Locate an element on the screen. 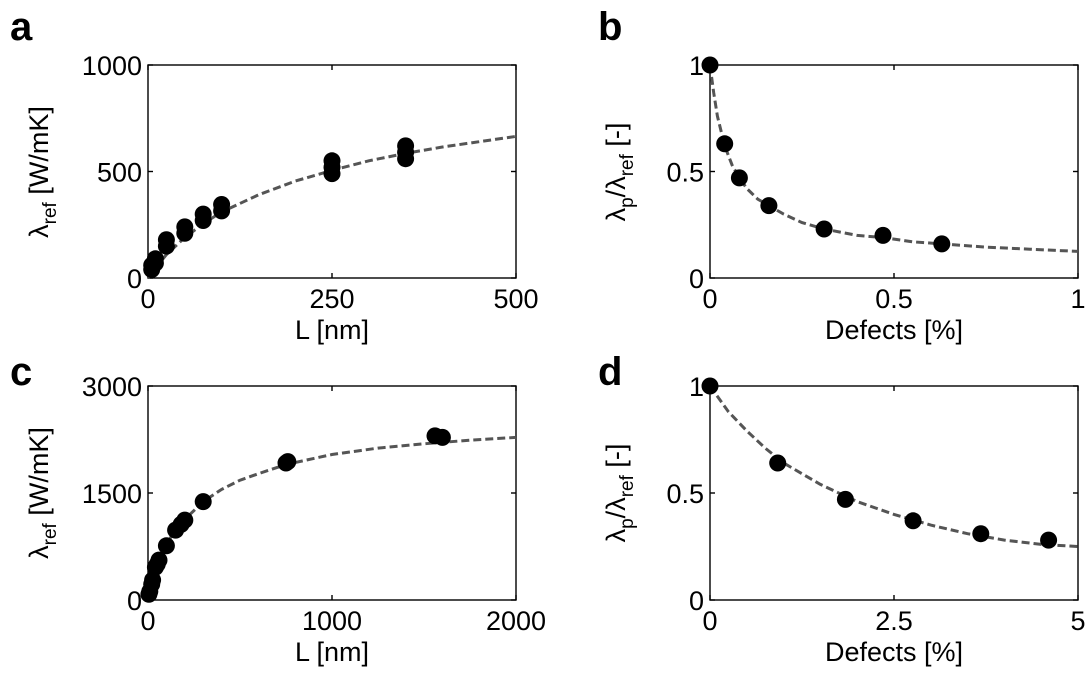 This screenshot has height=676, width=1091. x-tick-label: 1 is located at coordinates (1077, 299).